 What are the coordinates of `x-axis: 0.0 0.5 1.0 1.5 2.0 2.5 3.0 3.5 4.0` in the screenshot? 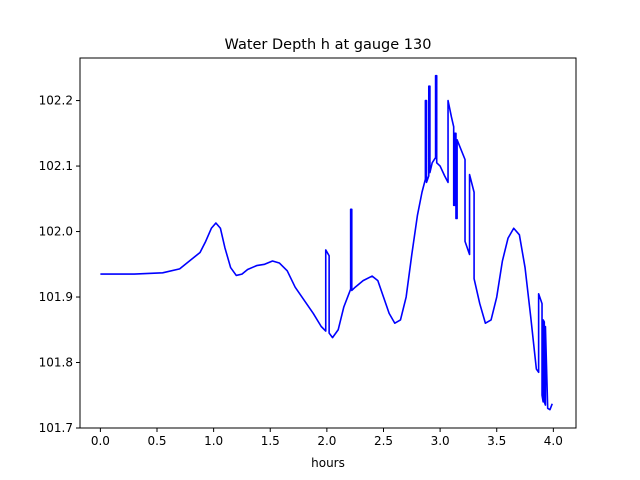 It's located at (327, 438).